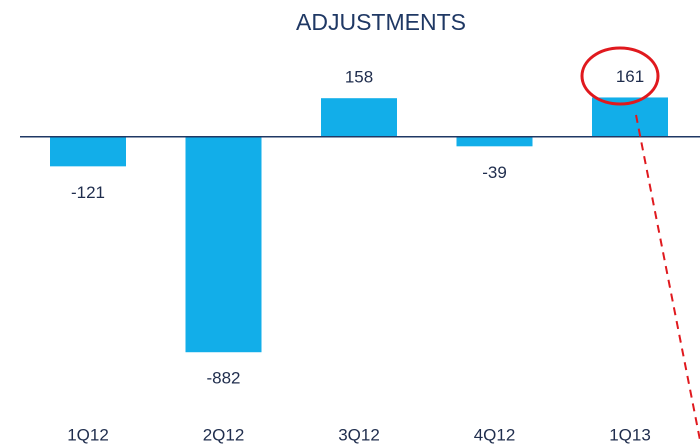  What do you see at coordinates (381, 22) in the screenshot?
I see `chart-title: ADJUSTMENTS` at bounding box center [381, 22].